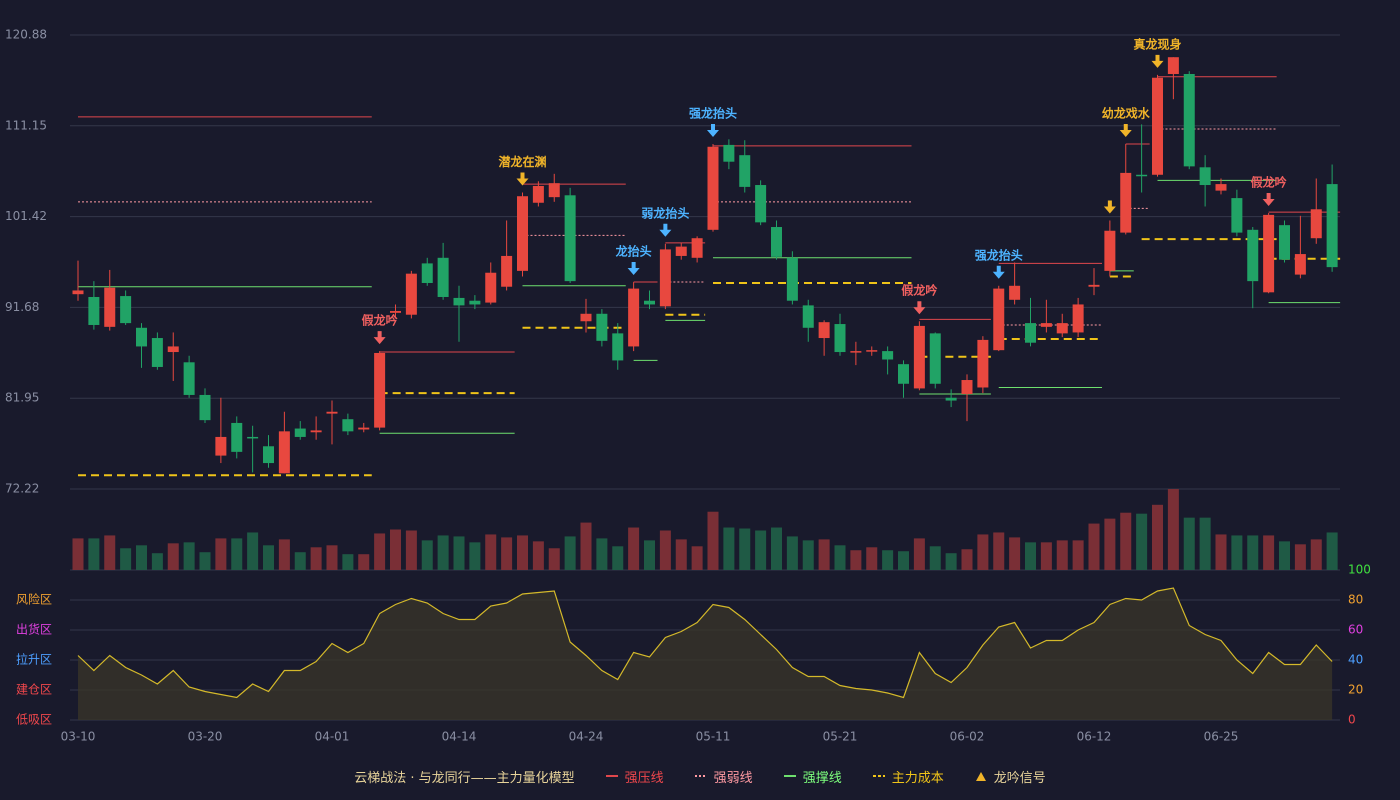  Describe the element at coordinates (1269, 182) in the screenshot. I see `signal-label: 假龙吟` at that location.